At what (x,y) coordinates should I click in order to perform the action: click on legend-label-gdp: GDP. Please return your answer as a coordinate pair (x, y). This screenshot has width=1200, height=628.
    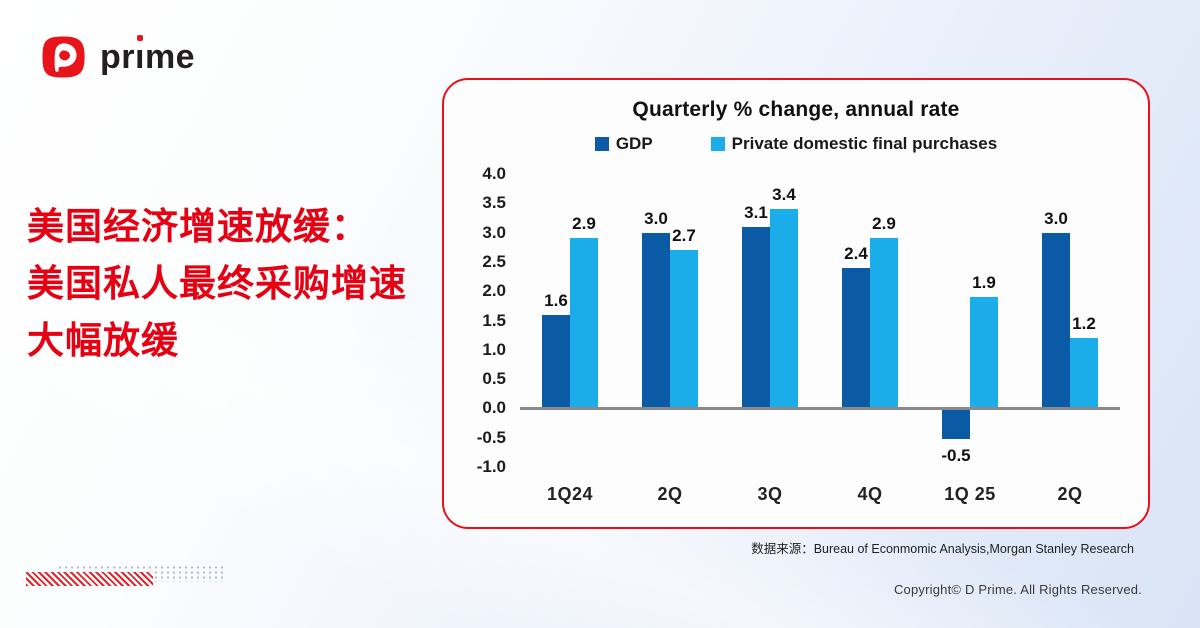
    Looking at the image, I should click on (634, 143).